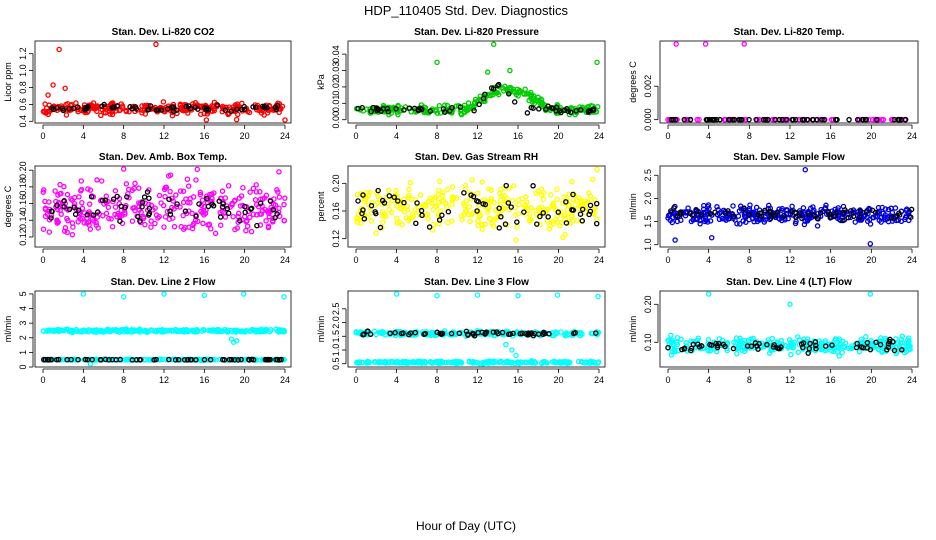 This screenshot has width=936, height=540. Describe the element at coordinates (336, 87) in the screenshot. I see `y-tick-label: 0.02` at that location.